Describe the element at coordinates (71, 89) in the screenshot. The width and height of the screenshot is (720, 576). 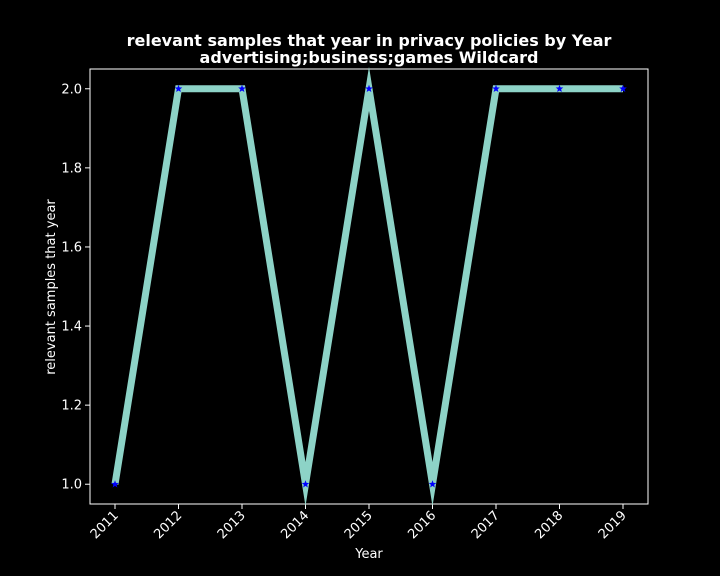
I see `y-tick-label: 2.0` at that location.